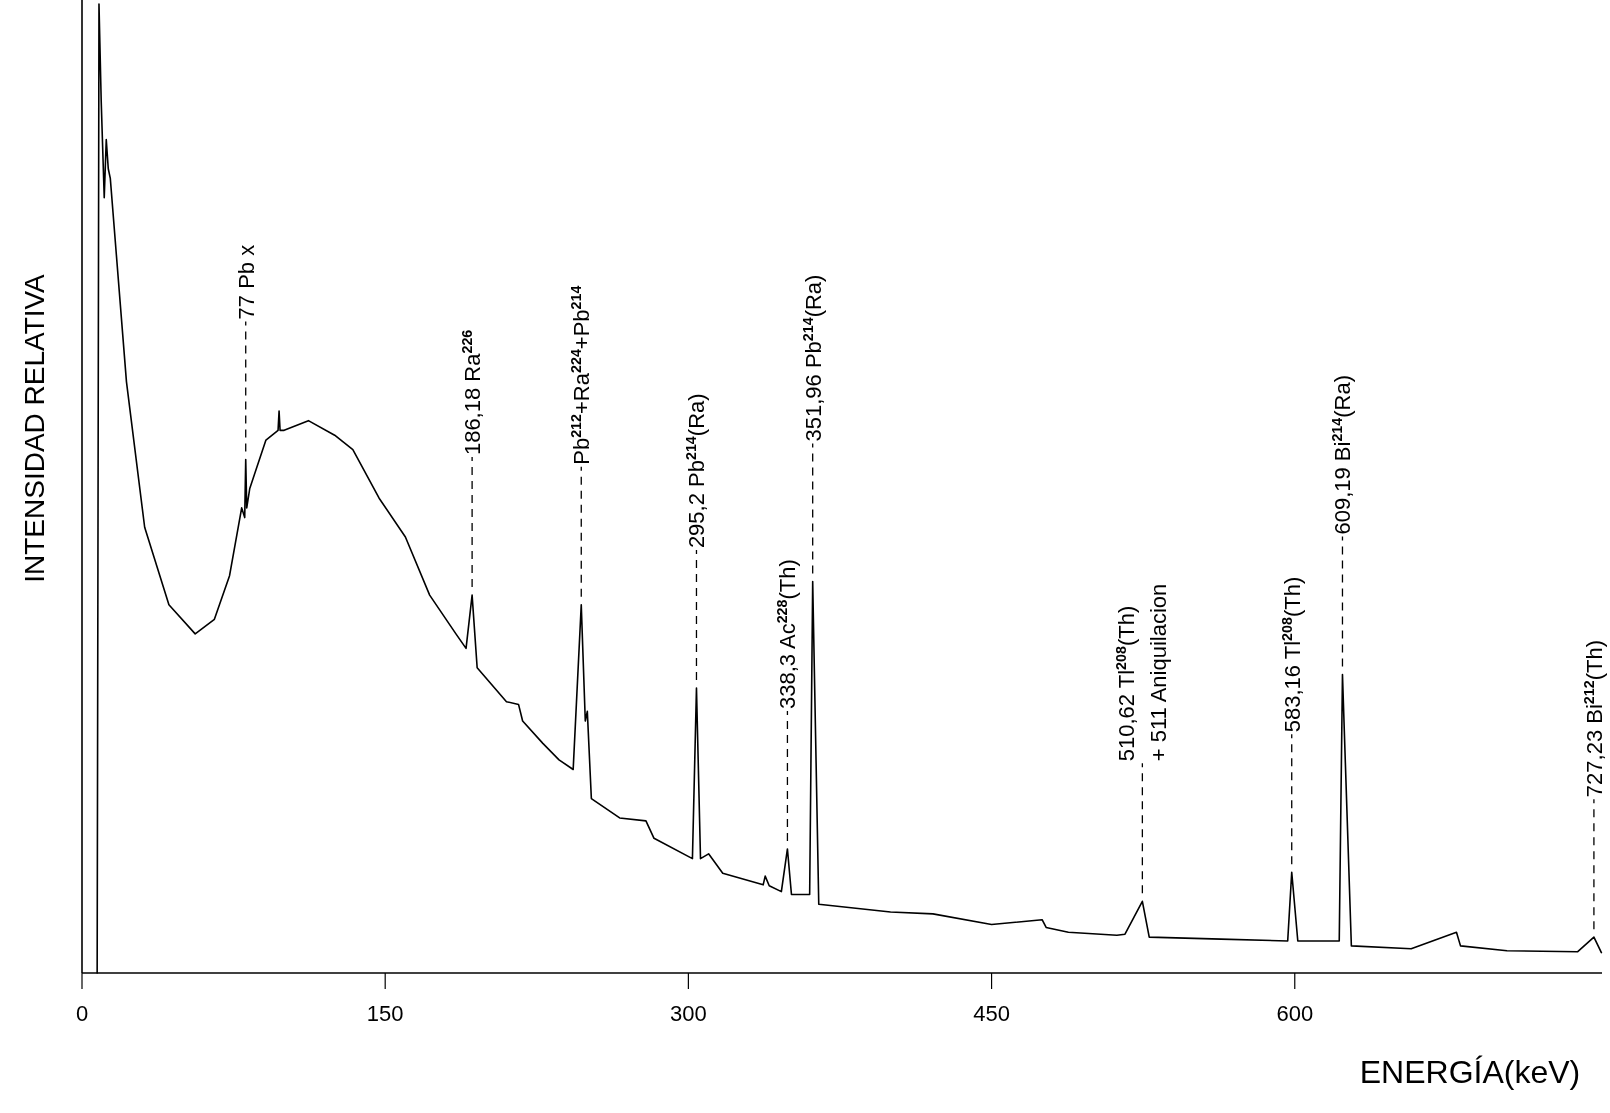  Describe the element at coordinates (688, 1013) in the screenshot. I see `x-tick-label: 300` at that location.